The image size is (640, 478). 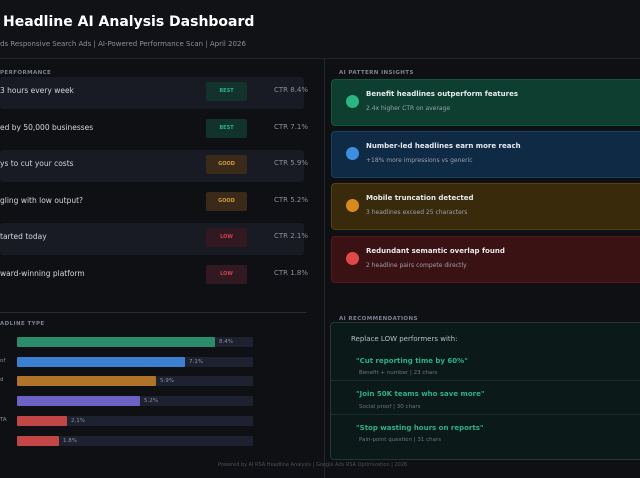 What do you see at coordinates (42, 200) in the screenshot?
I see `headline-text: gling with low output?` at bounding box center [42, 200].